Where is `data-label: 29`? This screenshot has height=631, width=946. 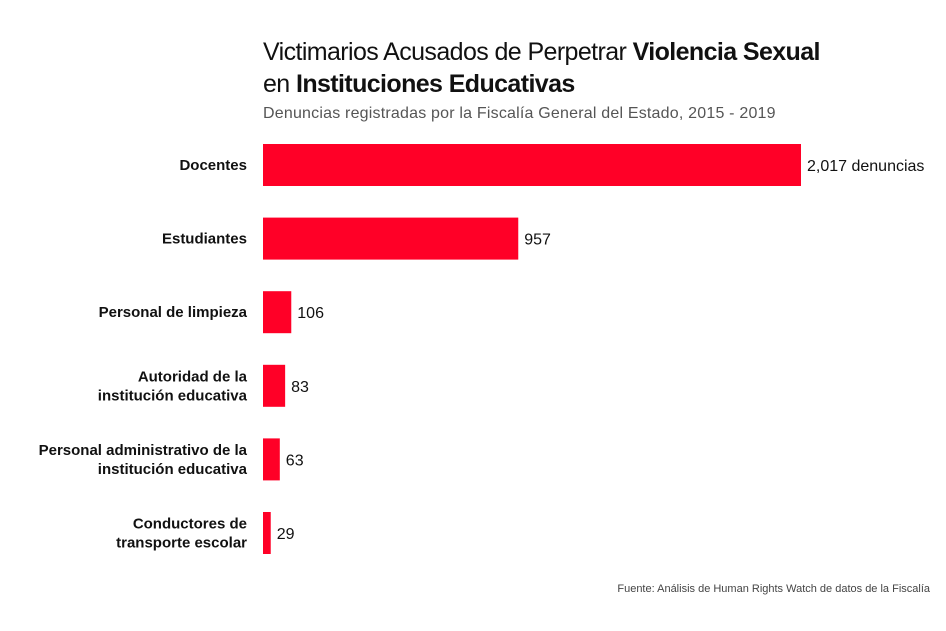
data-label: 29 is located at coordinates (286, 534).